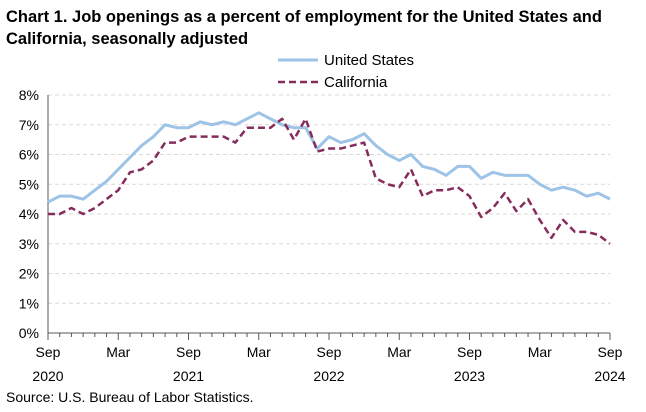 This screenshot has width=646, height=412. I want to click on x-tick-year: 2024, so click(609, 376).